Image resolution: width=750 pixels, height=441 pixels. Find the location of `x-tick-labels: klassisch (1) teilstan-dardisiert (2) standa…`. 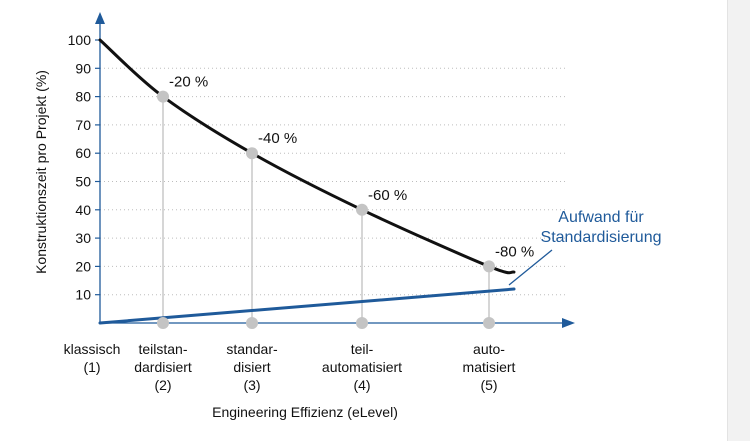

x-tick-labels: klassisch (1) teilstan-dardisiert (2) standa… is located at coordinates (290, 367).